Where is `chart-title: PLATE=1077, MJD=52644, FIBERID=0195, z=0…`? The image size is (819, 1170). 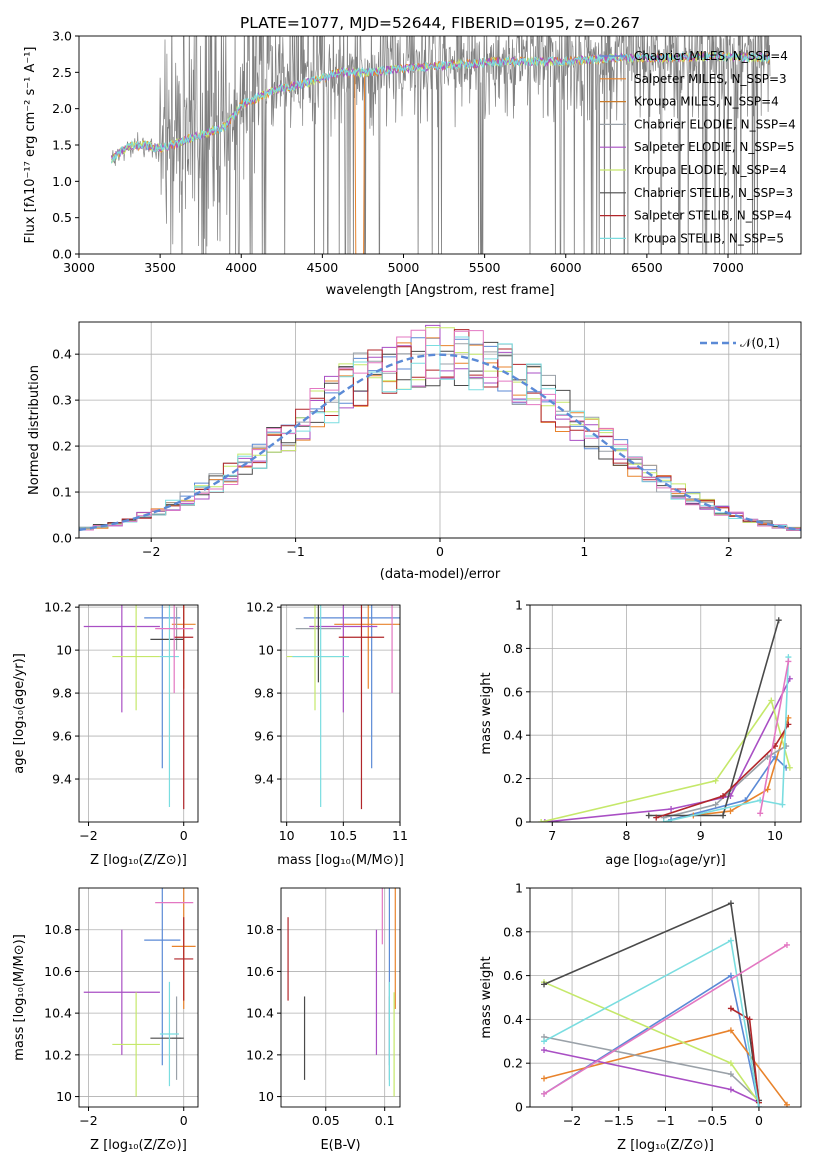
chart-title: PLATE=1077, MJD=52644, FIBERID=0195, z=0… is located at coordinates (440, 23).